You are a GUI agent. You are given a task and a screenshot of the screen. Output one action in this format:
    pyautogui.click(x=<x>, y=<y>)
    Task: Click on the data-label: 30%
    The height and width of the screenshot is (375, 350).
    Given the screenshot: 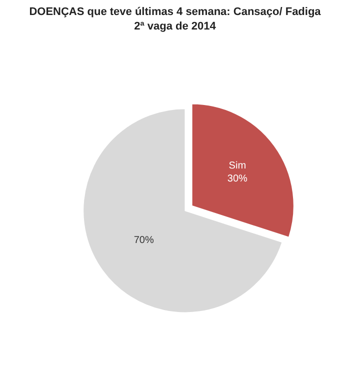 What is the action you would take?
    pyautogui.click(x=237, y=179)
    